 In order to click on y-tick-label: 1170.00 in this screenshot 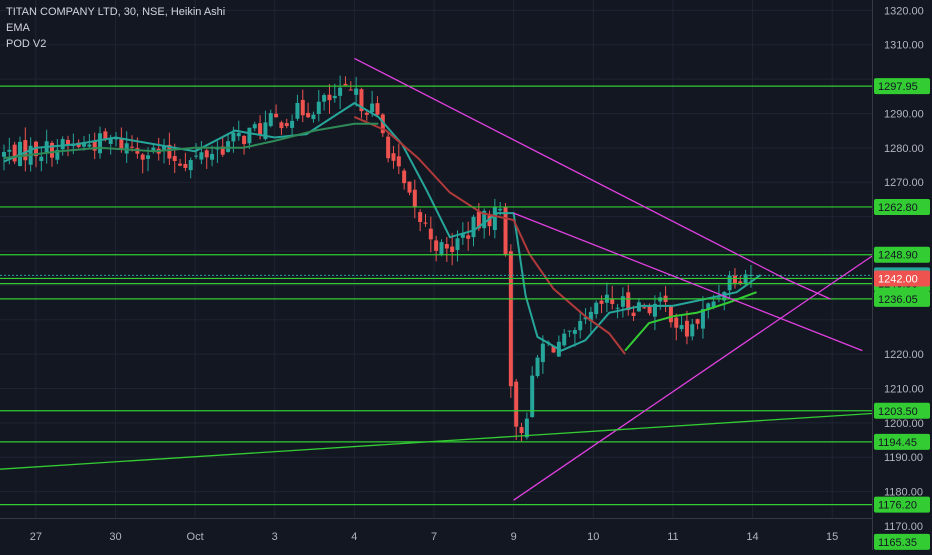, I will do `click(903, 527)`.